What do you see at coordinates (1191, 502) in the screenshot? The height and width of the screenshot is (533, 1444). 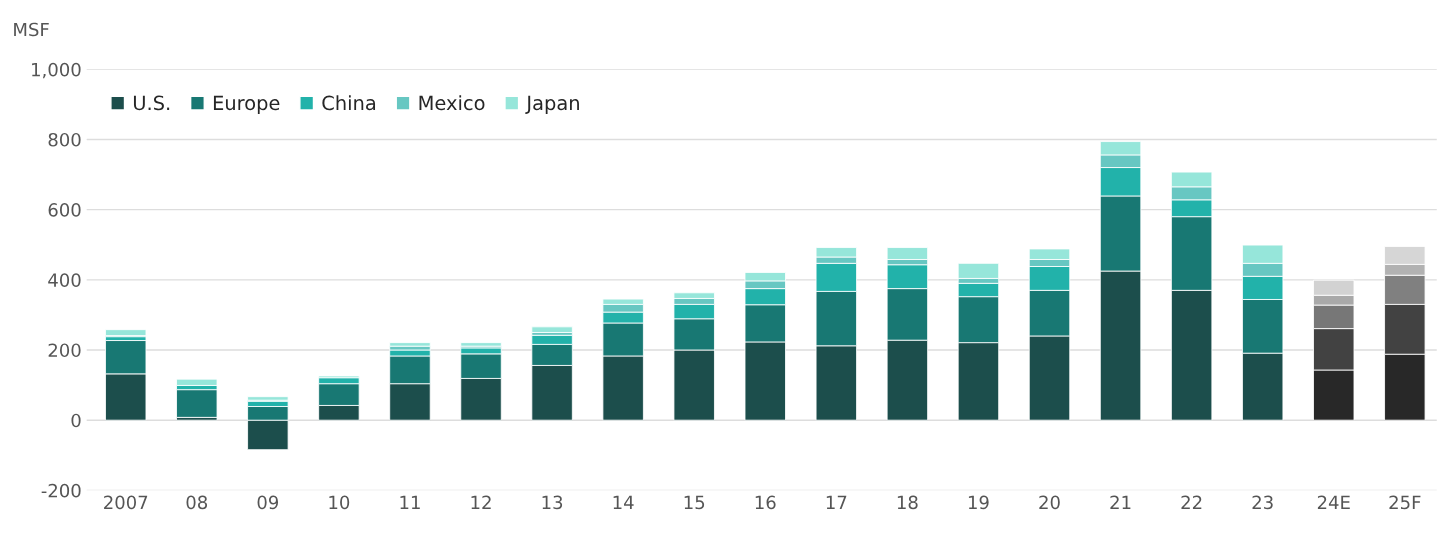 I see `x-tick-label: 22` at bounding box center [1191, 502].